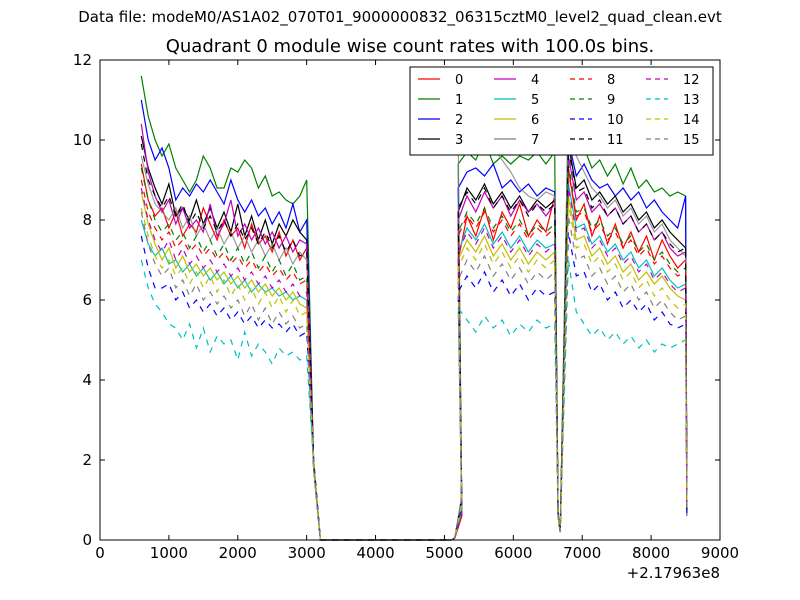 The image size is (800, 600). I want to click on legend-box, so click(561, 111).